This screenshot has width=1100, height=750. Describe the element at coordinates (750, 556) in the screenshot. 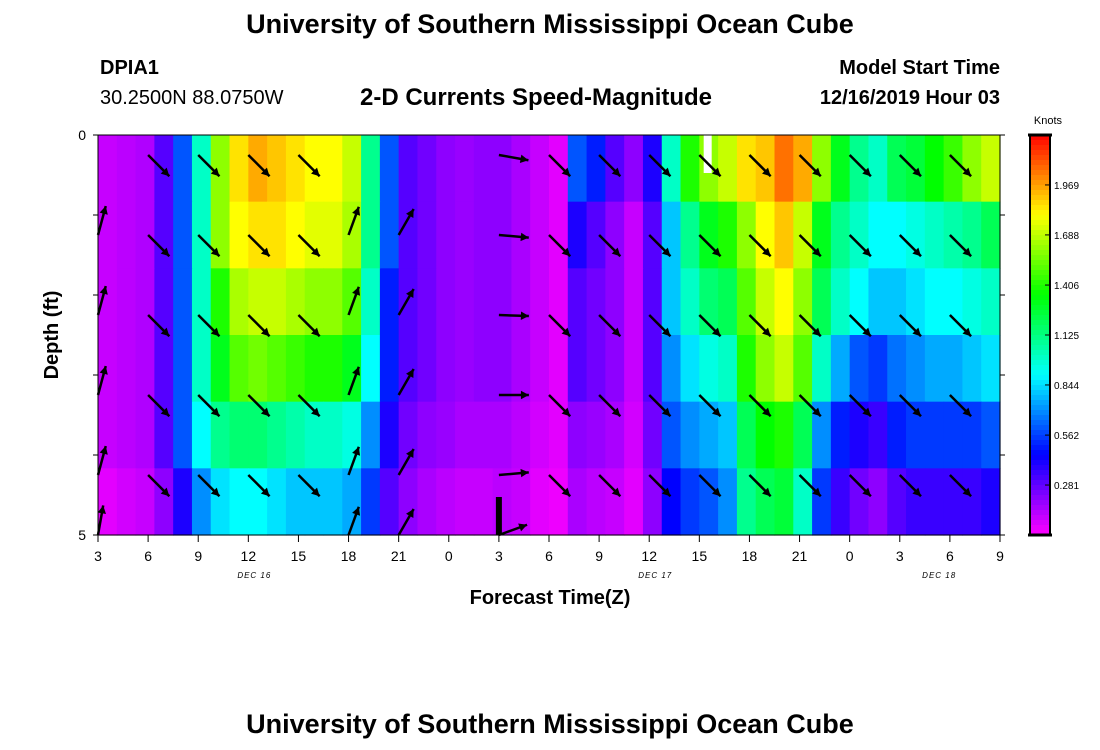

I see `x-tick-label: 18` at that location.